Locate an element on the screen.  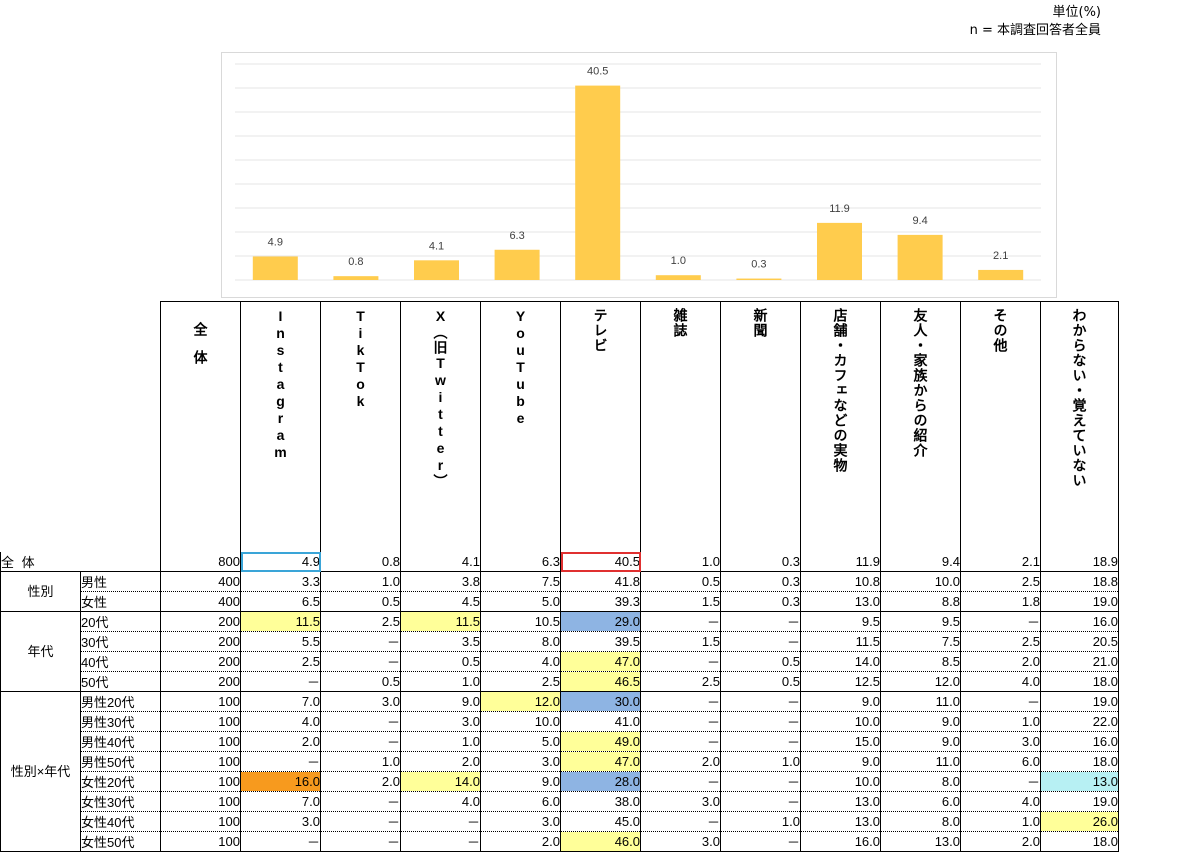
bar-value-label-1: 0.8 is located at coordinates (355, 262).